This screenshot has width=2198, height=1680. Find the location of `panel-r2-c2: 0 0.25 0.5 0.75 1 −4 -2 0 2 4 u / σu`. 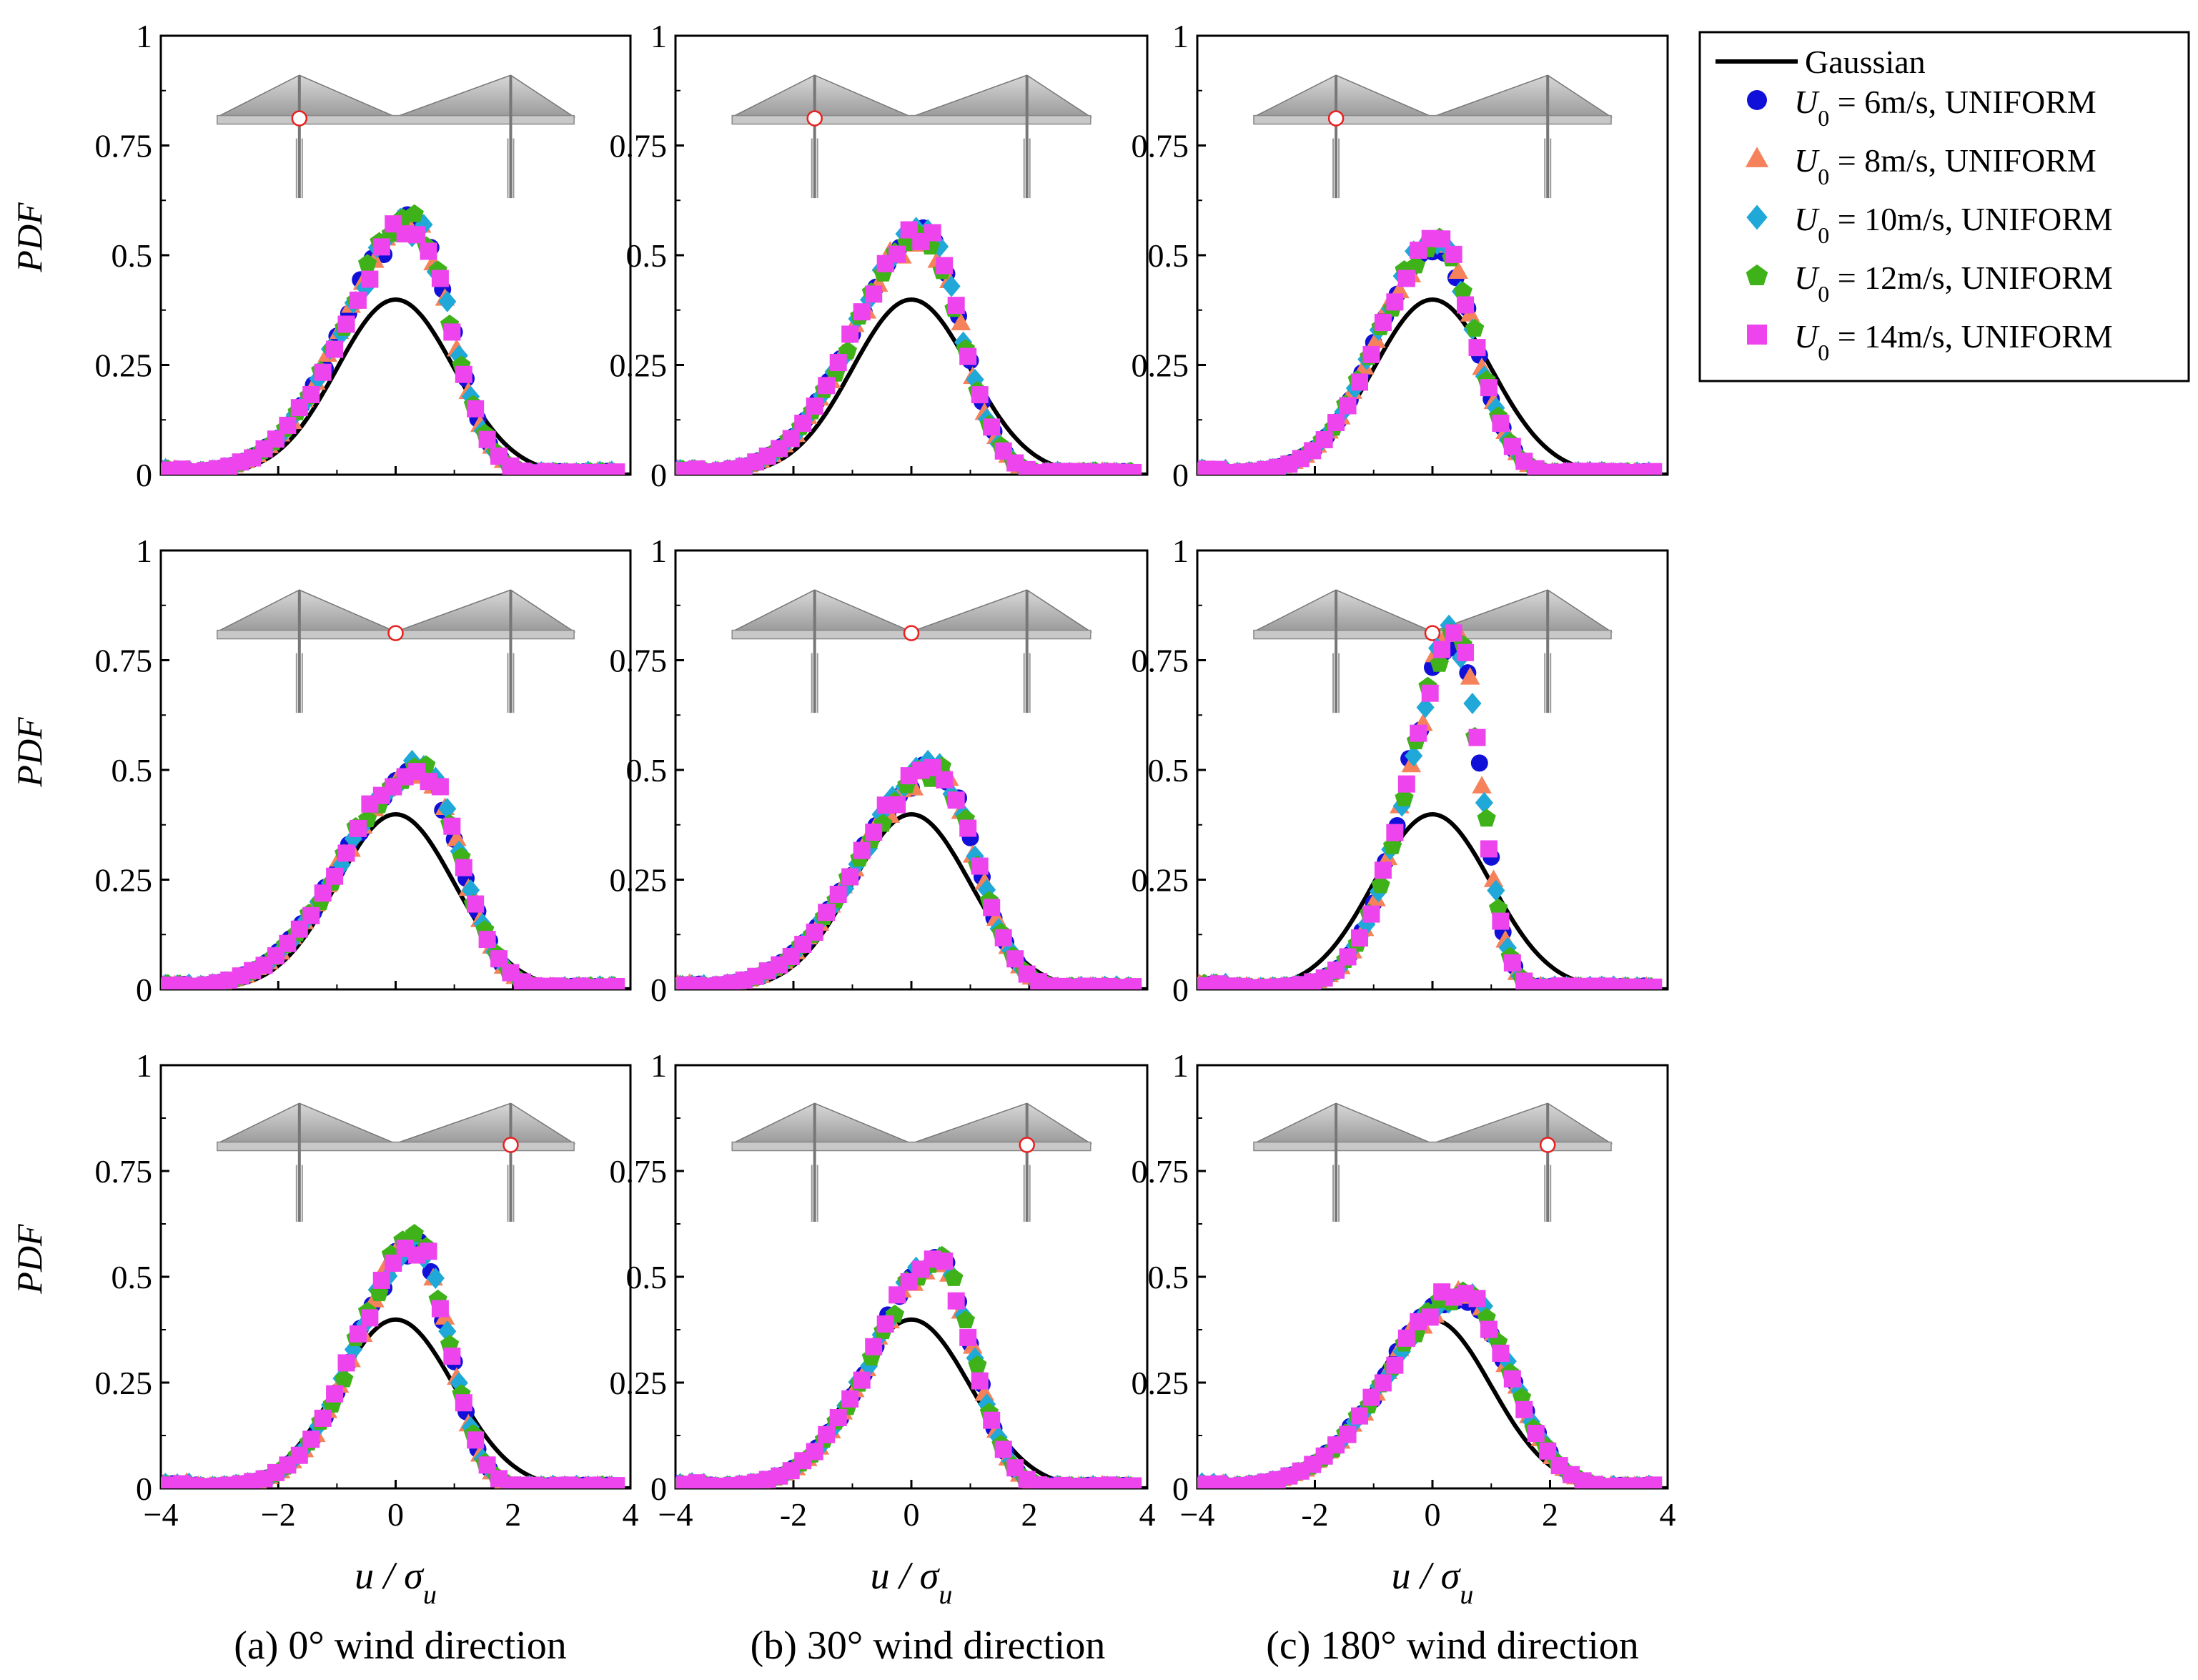

panel-r2-c2: 0 0.25 0.5 0.75 1 −4 -2 0 2 4 u / σu is located at coordinates (1404, 1328).